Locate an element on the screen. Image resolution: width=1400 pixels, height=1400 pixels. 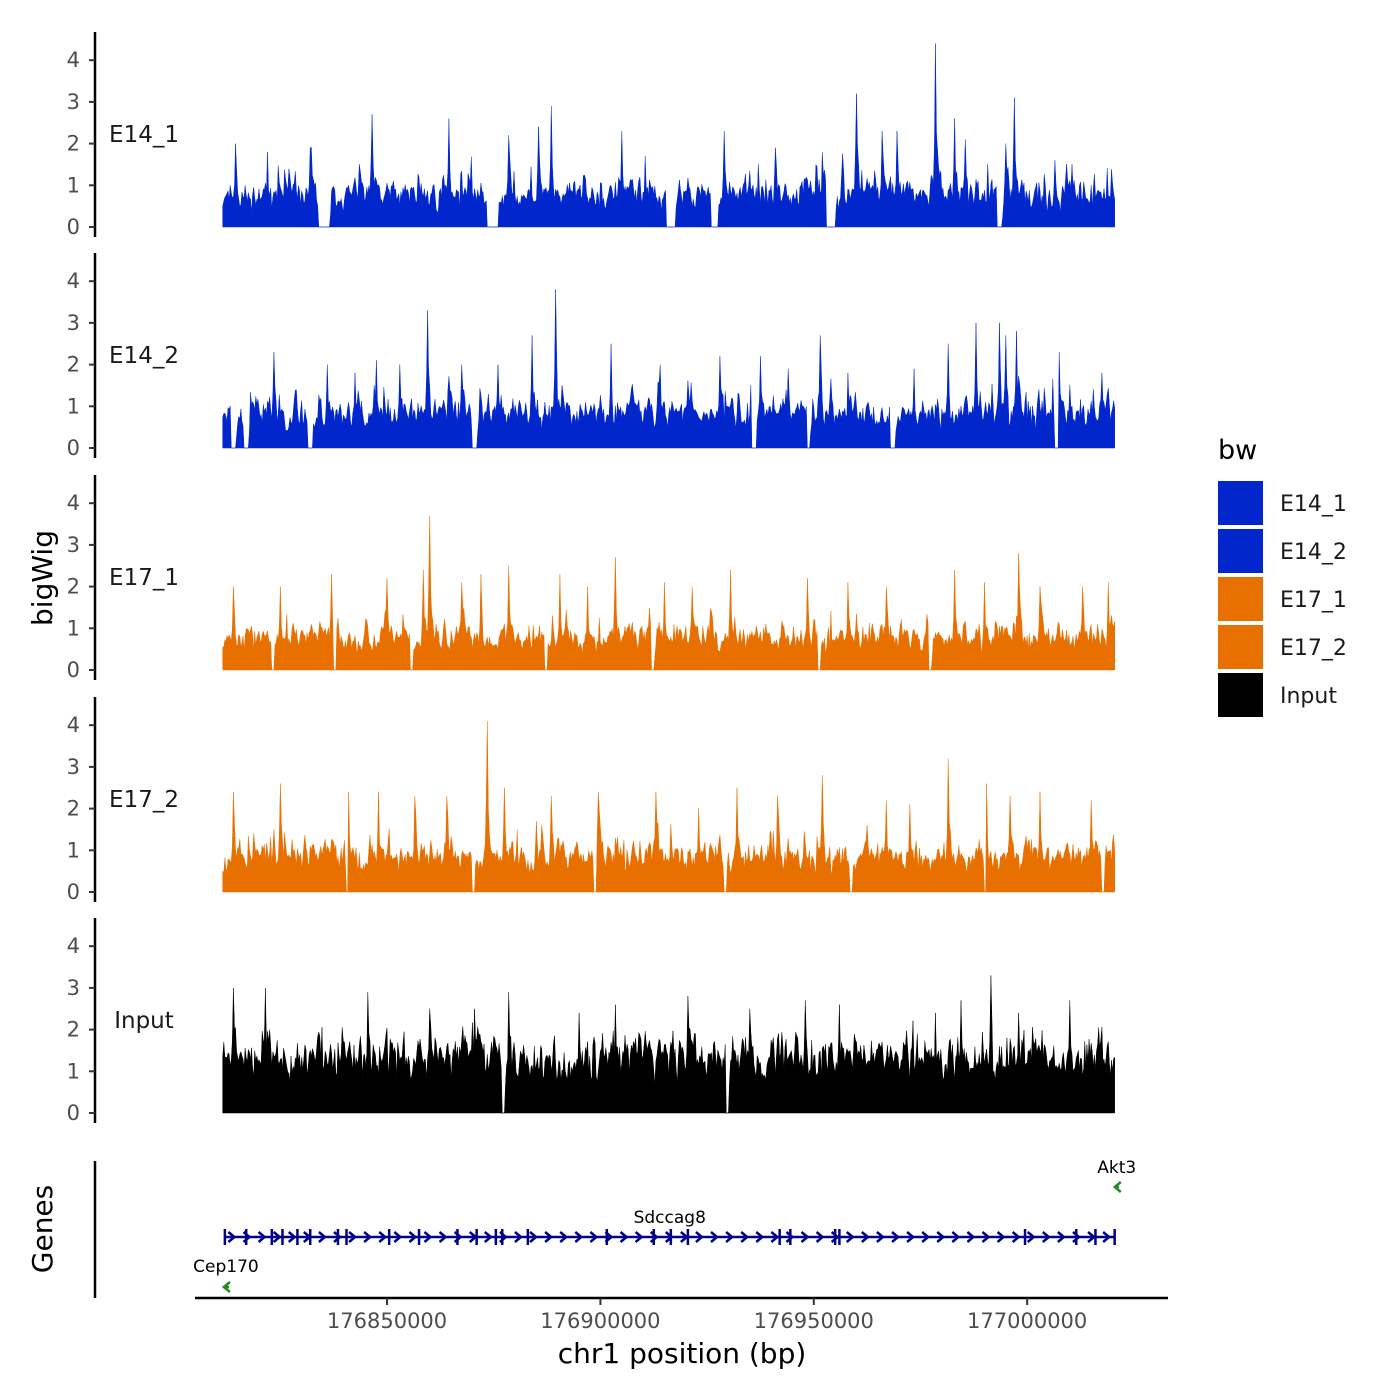
coverage-area-Input is located at coordinates (668, 1044).